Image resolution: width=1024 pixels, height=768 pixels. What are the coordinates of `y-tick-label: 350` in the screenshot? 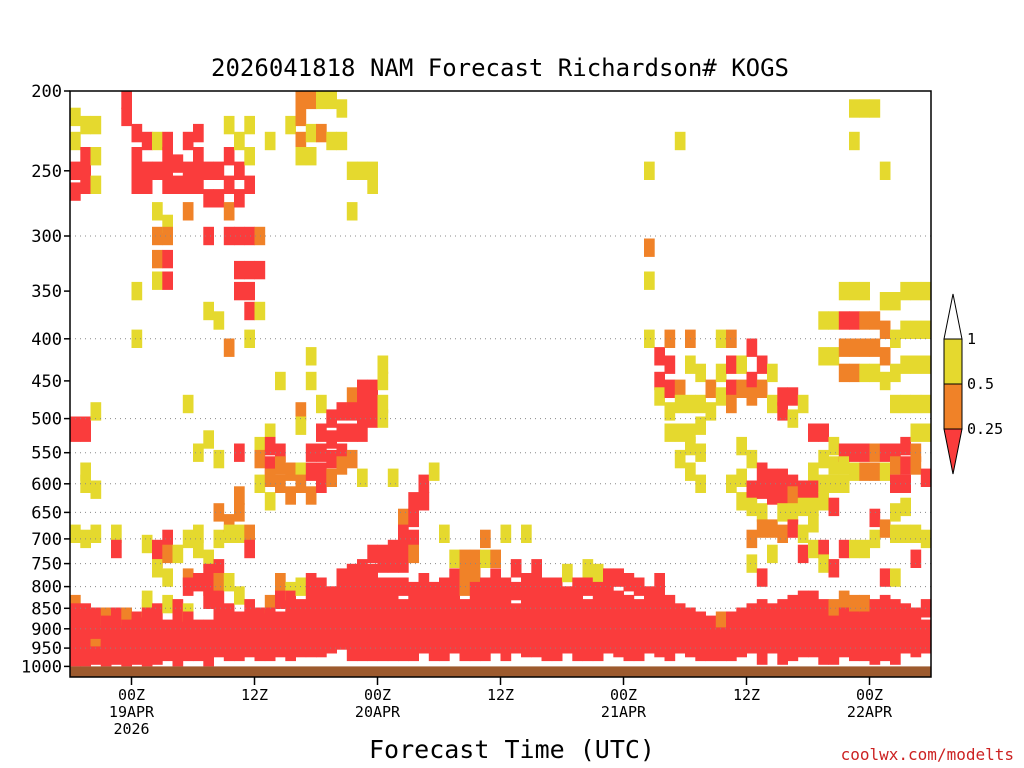 It's located at (46, 292).